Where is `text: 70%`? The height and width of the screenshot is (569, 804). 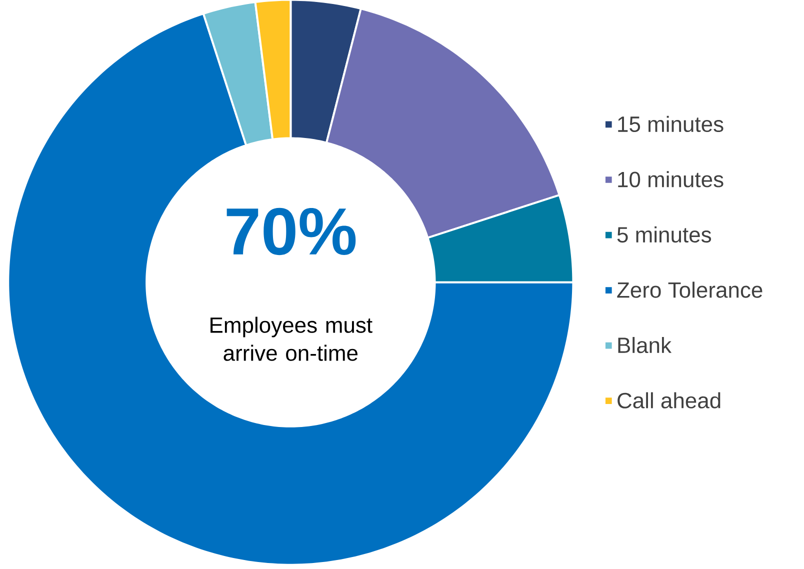
text: 70% is located at coordinates (291, 232).